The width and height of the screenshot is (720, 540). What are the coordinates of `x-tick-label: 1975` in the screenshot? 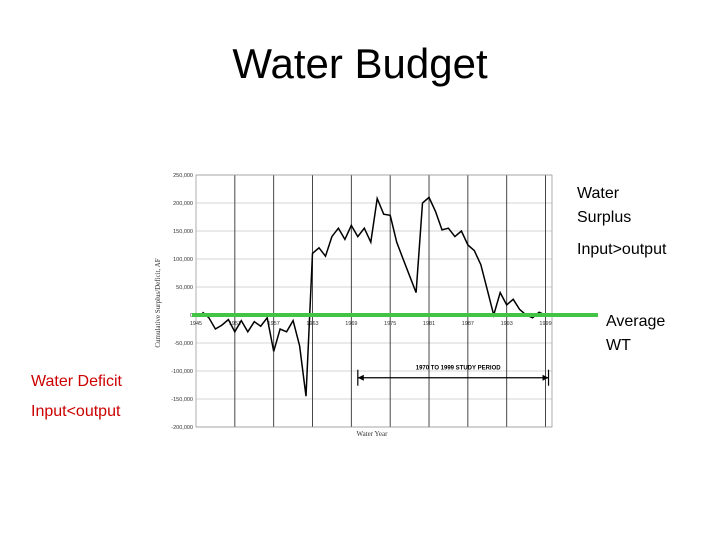 It's located at (390, 324).